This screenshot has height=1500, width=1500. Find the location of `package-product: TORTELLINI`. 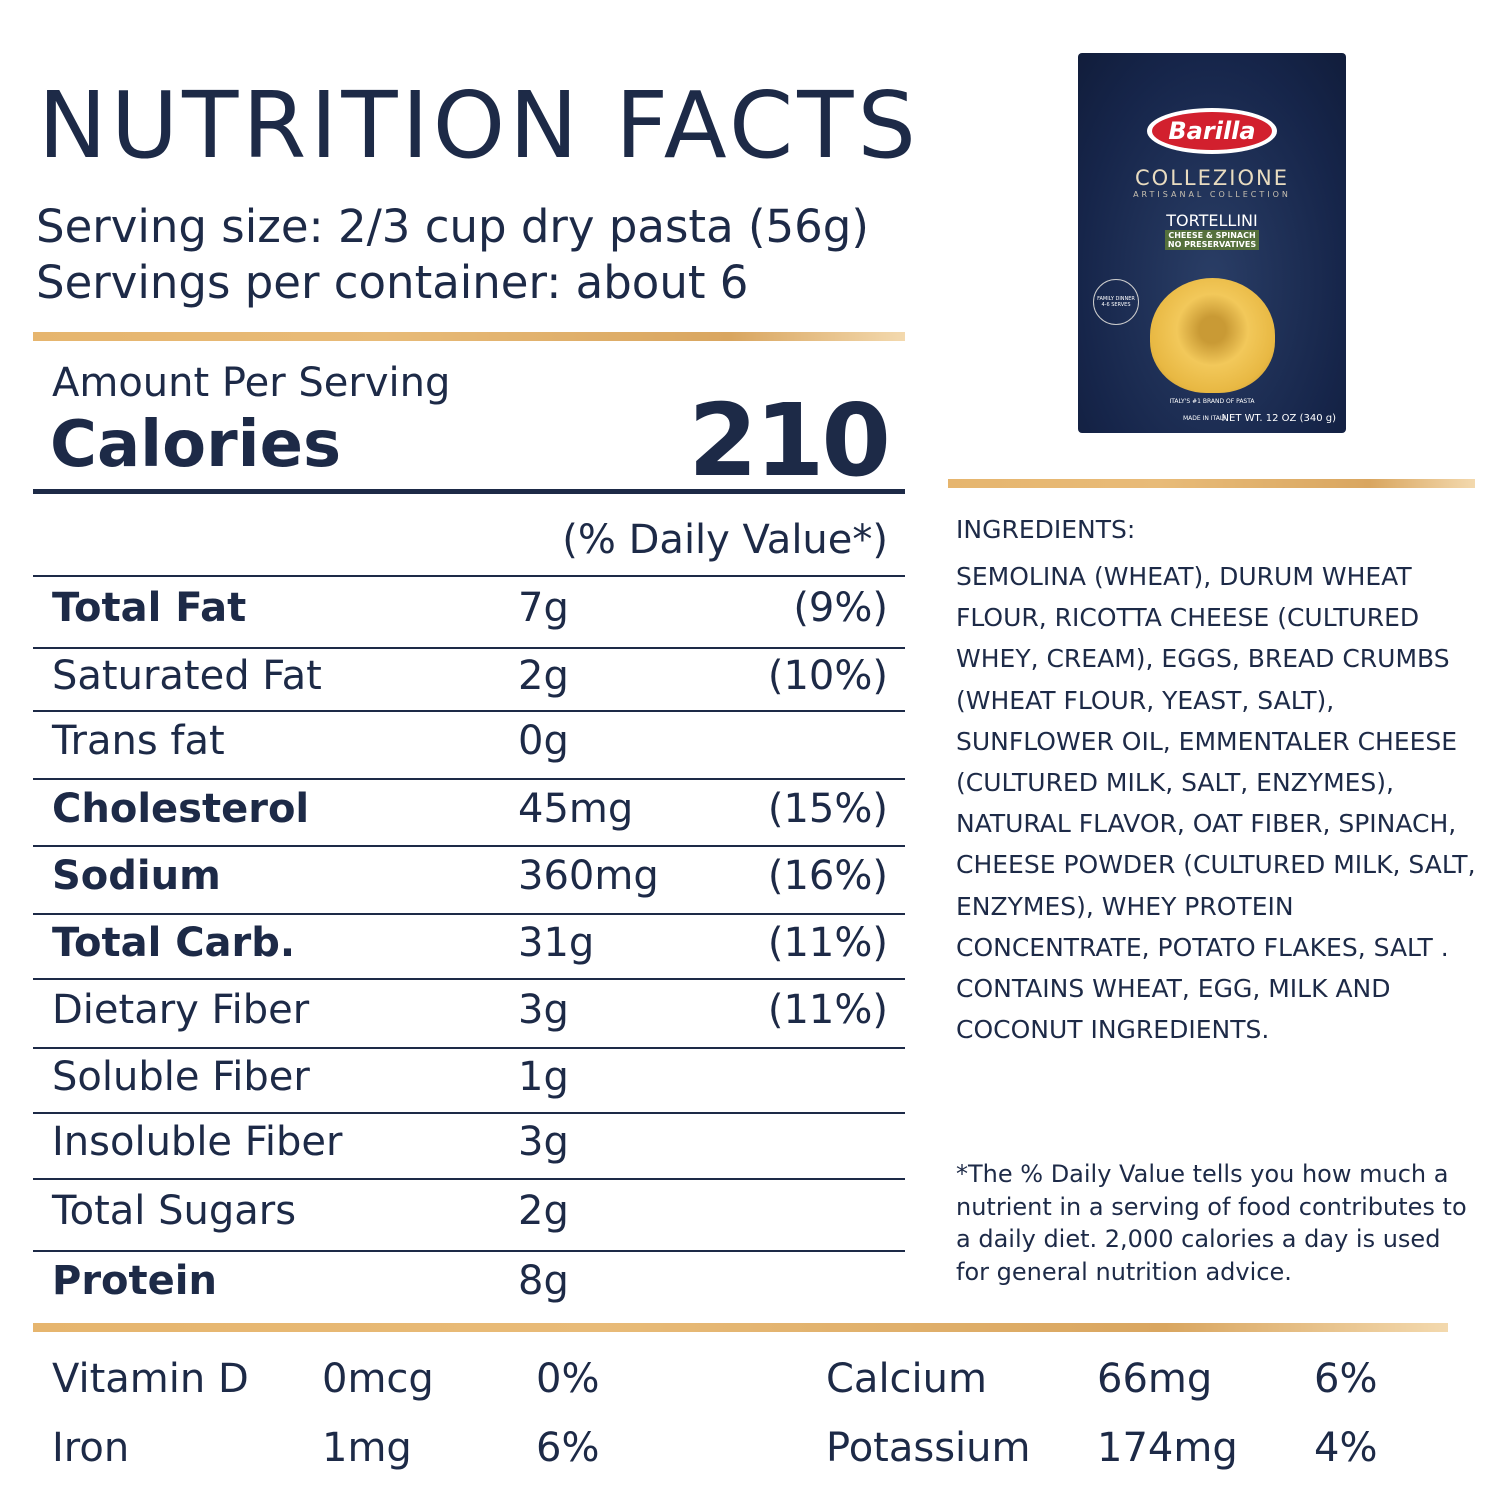

package-product: TORTELLINI is located at coordinates (1212, 220).